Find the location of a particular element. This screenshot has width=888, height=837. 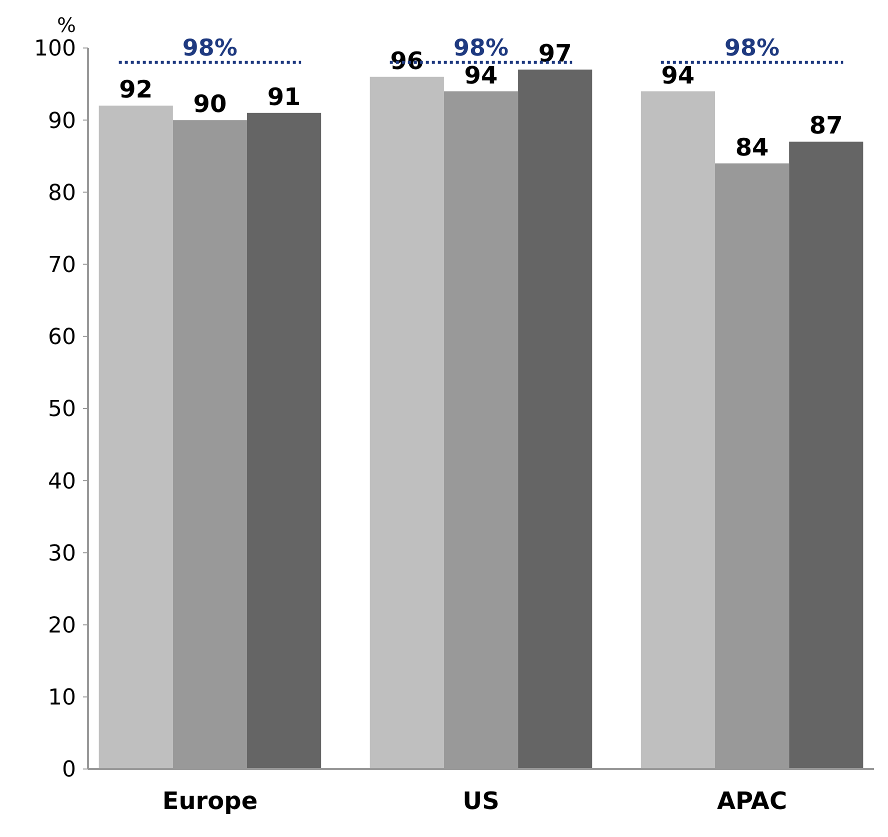

y-tick-label: 100 is located at coordinates (55, 49).